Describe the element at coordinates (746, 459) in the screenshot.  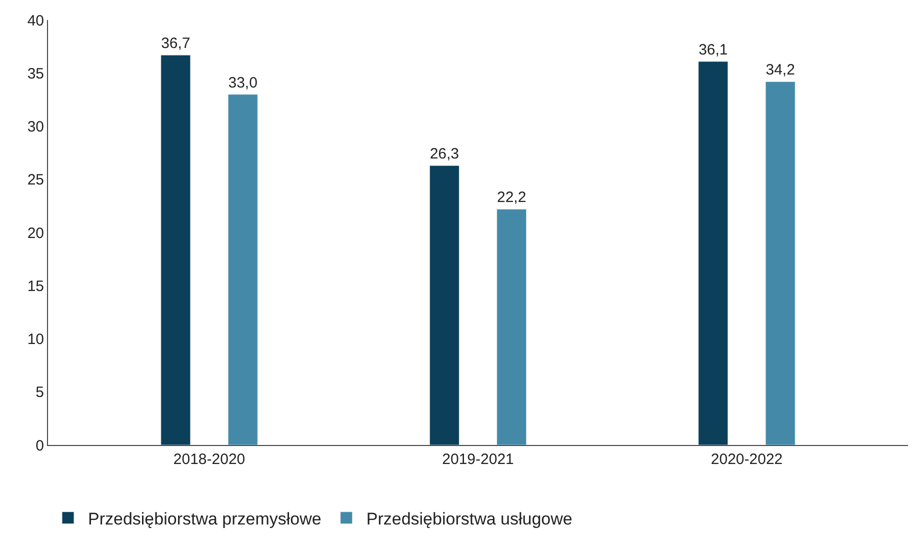
I see `x-tick-label: 2020-2022` at that location.